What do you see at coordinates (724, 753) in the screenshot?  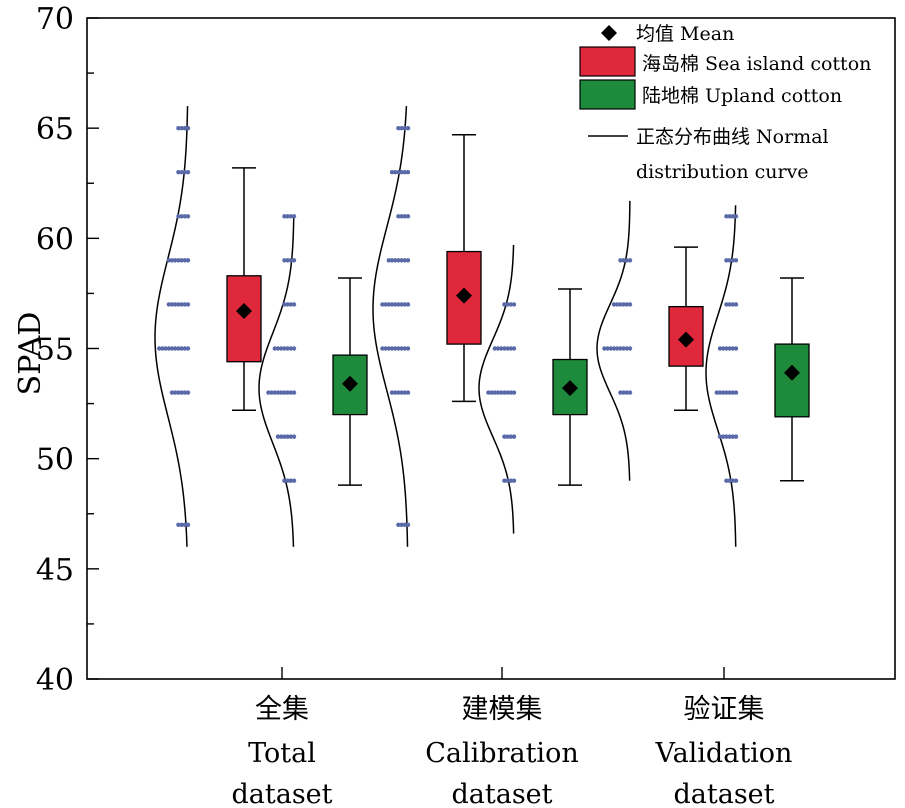 I see `x-category-label-en: Validation` at bounding box center [724, 753].